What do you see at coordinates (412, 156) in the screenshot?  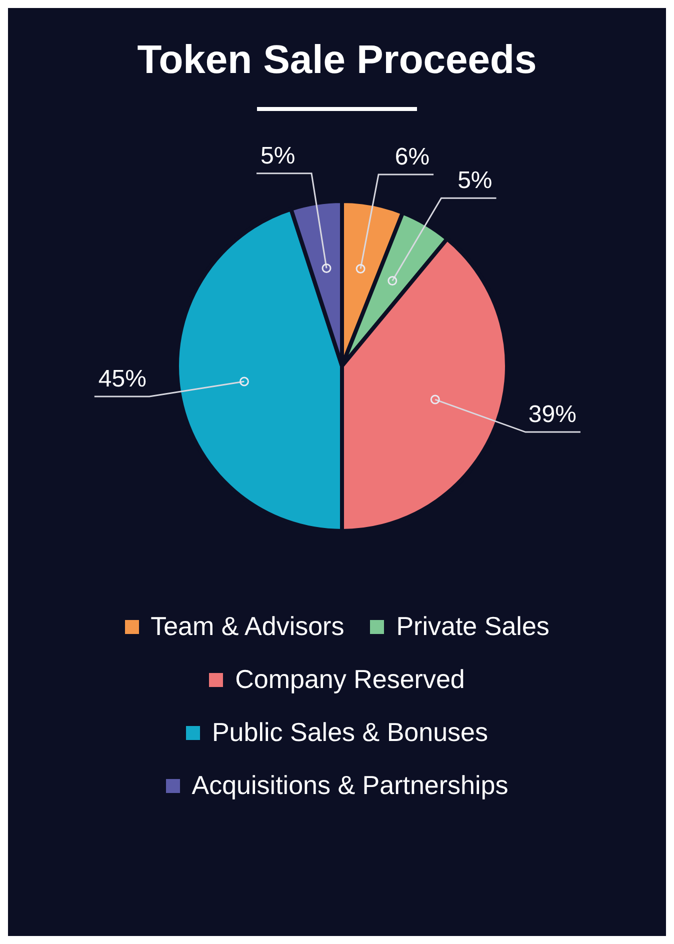 I see `data-label: 6%` at bounding box center [412, 156].